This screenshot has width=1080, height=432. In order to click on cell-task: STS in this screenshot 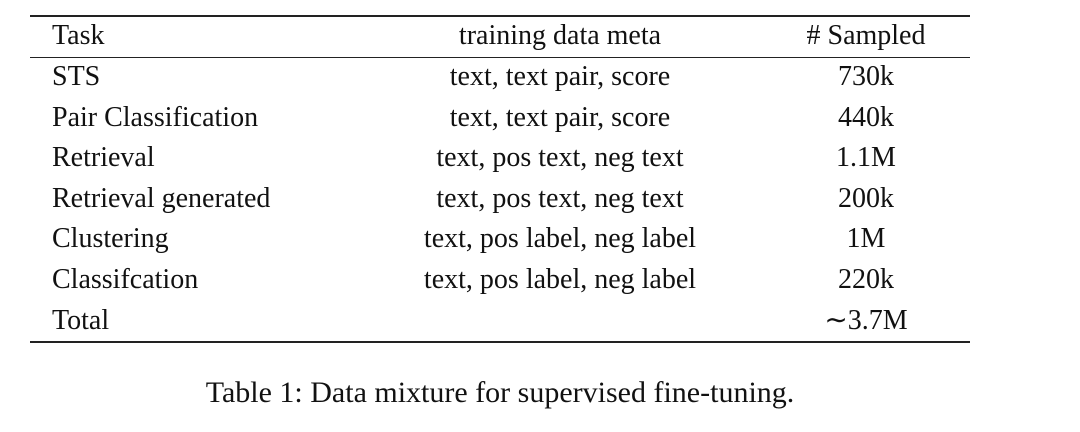, I will do `click(76, 76)`.